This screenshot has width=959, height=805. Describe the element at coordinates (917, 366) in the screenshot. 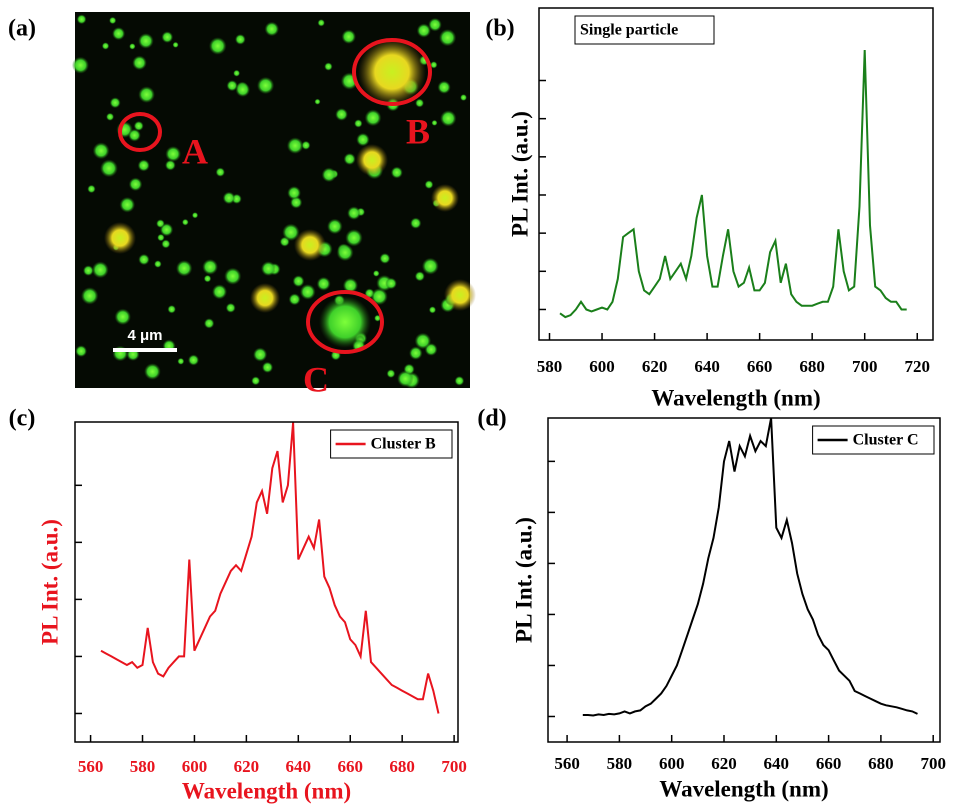

I see `x-tick-label: 720` at that location.